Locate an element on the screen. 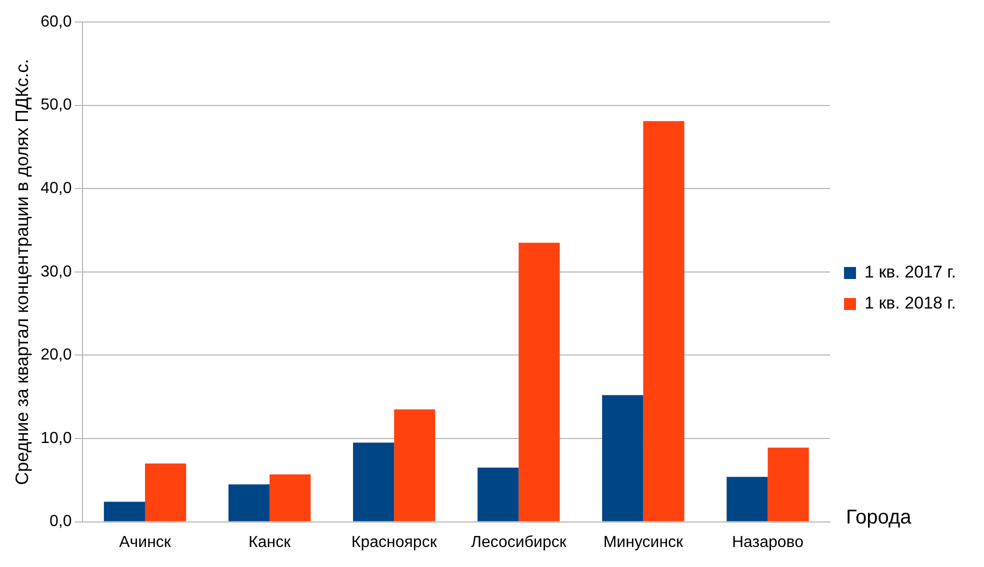  y-tick-label: 10,0 is located at coordinates (56, 438).